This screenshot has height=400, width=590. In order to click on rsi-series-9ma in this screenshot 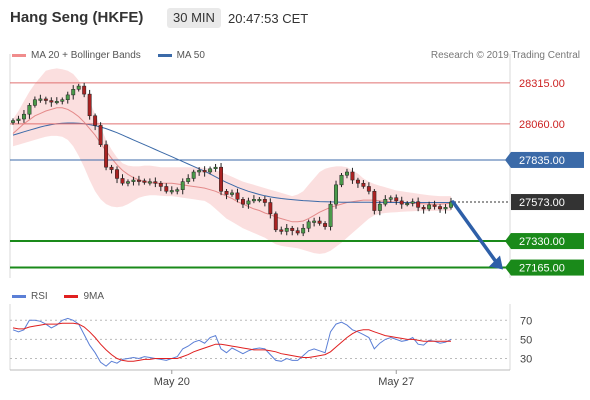, I will do `click(231, 342)`.